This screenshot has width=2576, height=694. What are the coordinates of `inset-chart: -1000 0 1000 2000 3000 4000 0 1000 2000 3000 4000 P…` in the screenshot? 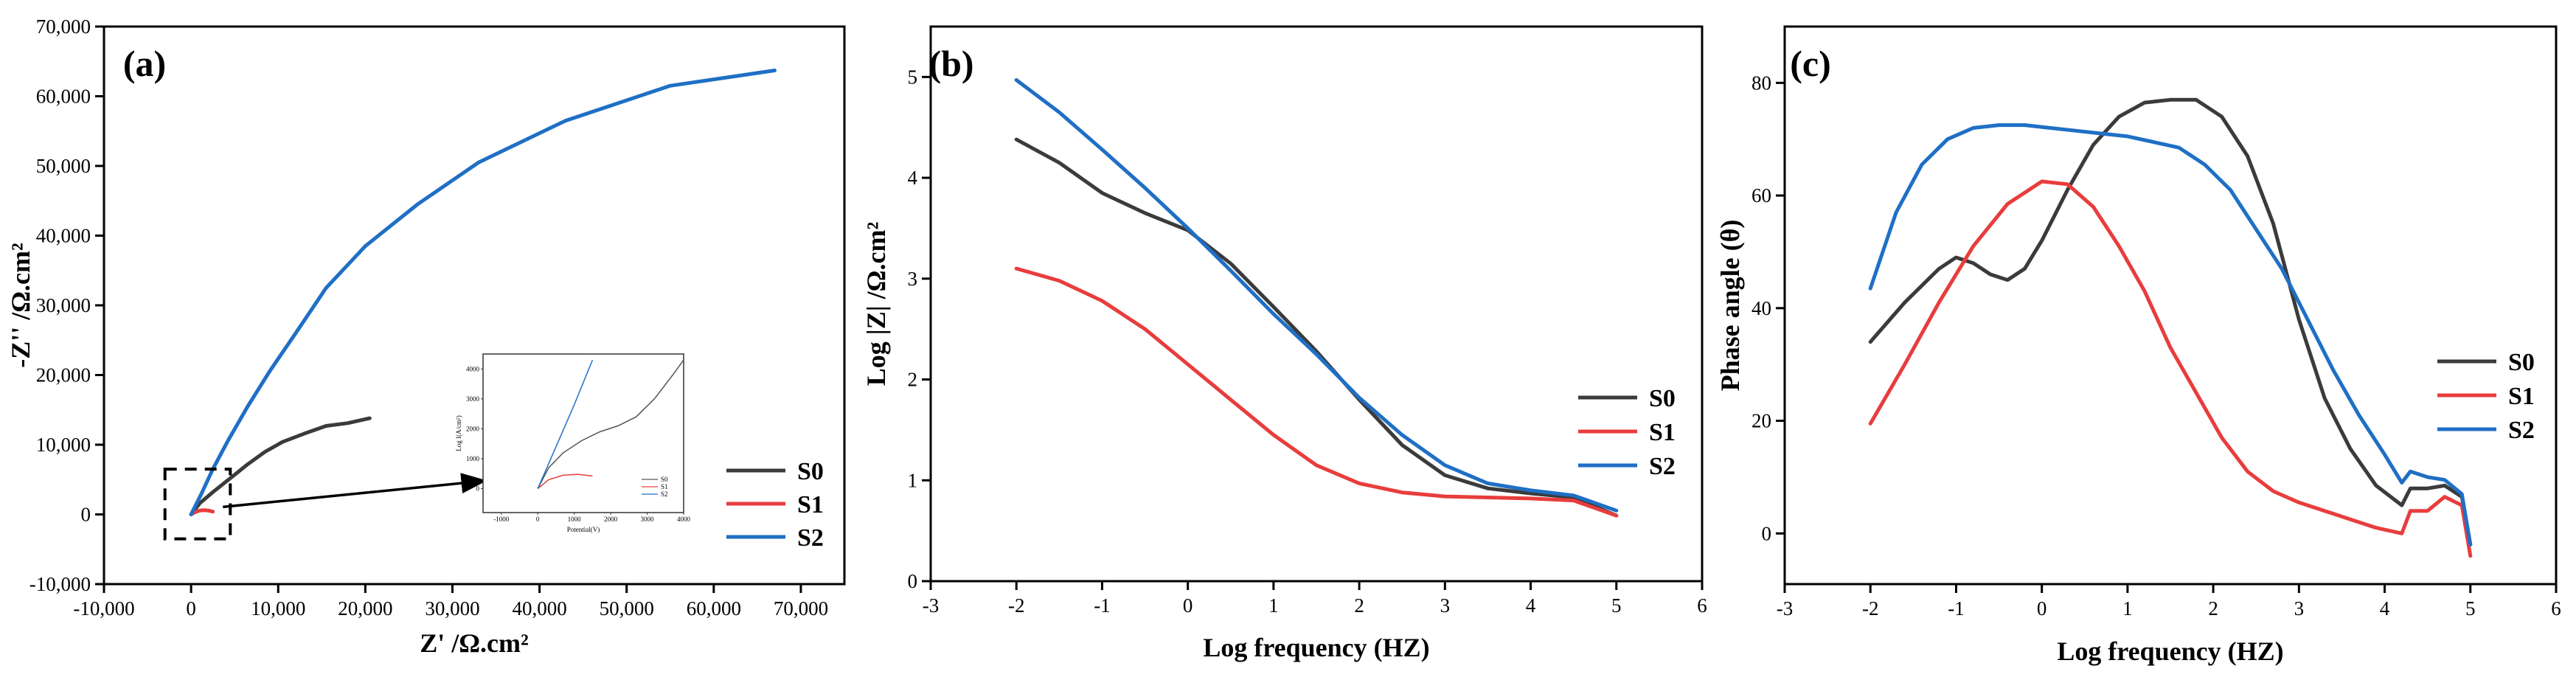 It's located at (573, 443).